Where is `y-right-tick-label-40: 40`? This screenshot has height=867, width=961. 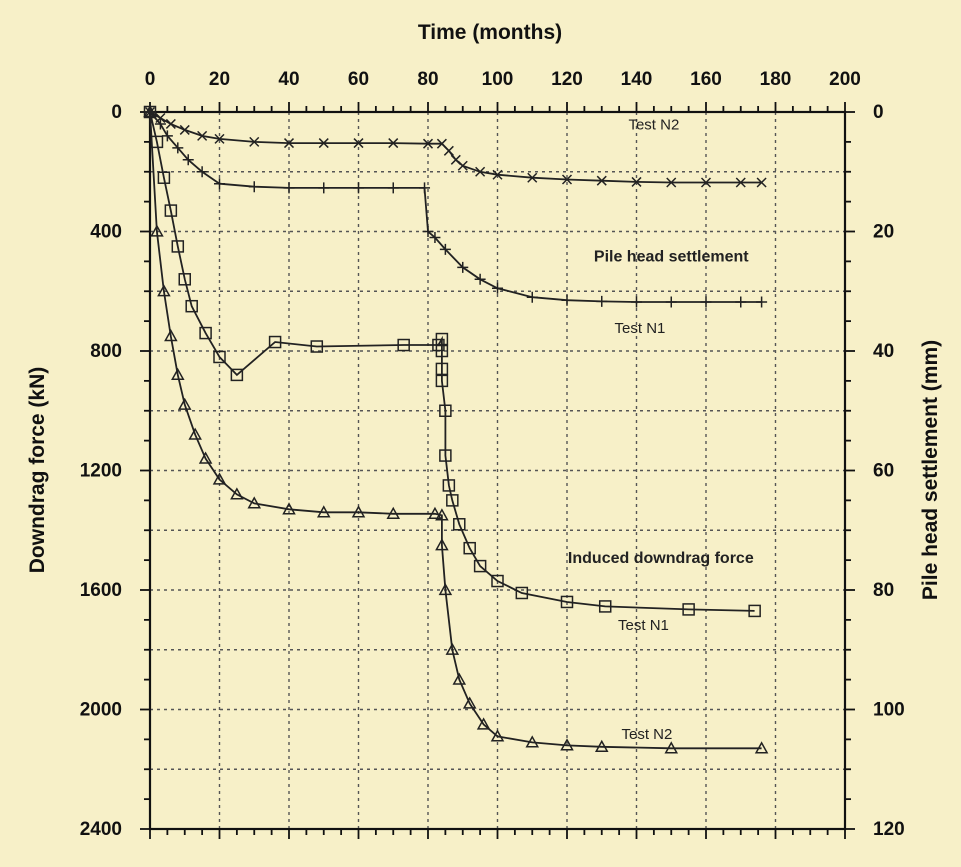
y-right-tick-label-40: 40 is located at coordinates (883, 351).